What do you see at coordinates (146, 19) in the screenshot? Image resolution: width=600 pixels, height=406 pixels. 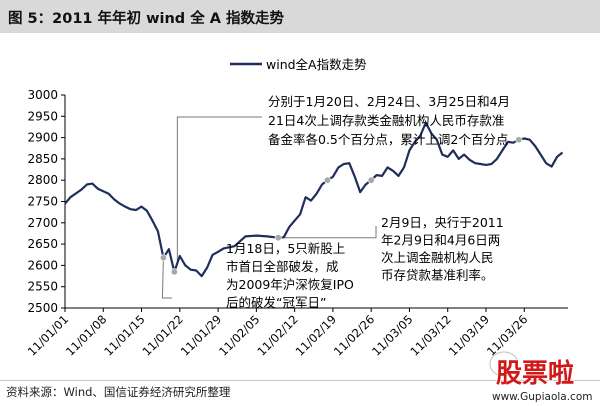 I see `figure-title: 图 5：2011 年年初 wind 全 A 指数走势` at bounding box center [146, 19].